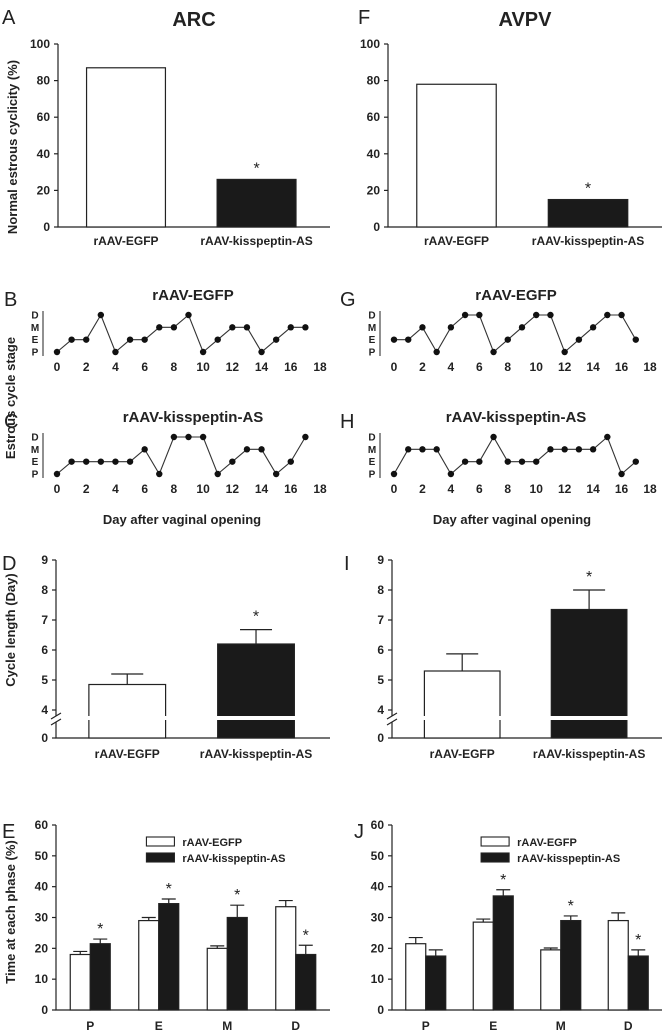 This screenshot has height=1034, width=664. Describe the element at coordinates (44, 738) in the screenshot. I see `y-tick-label: 0` at that location.